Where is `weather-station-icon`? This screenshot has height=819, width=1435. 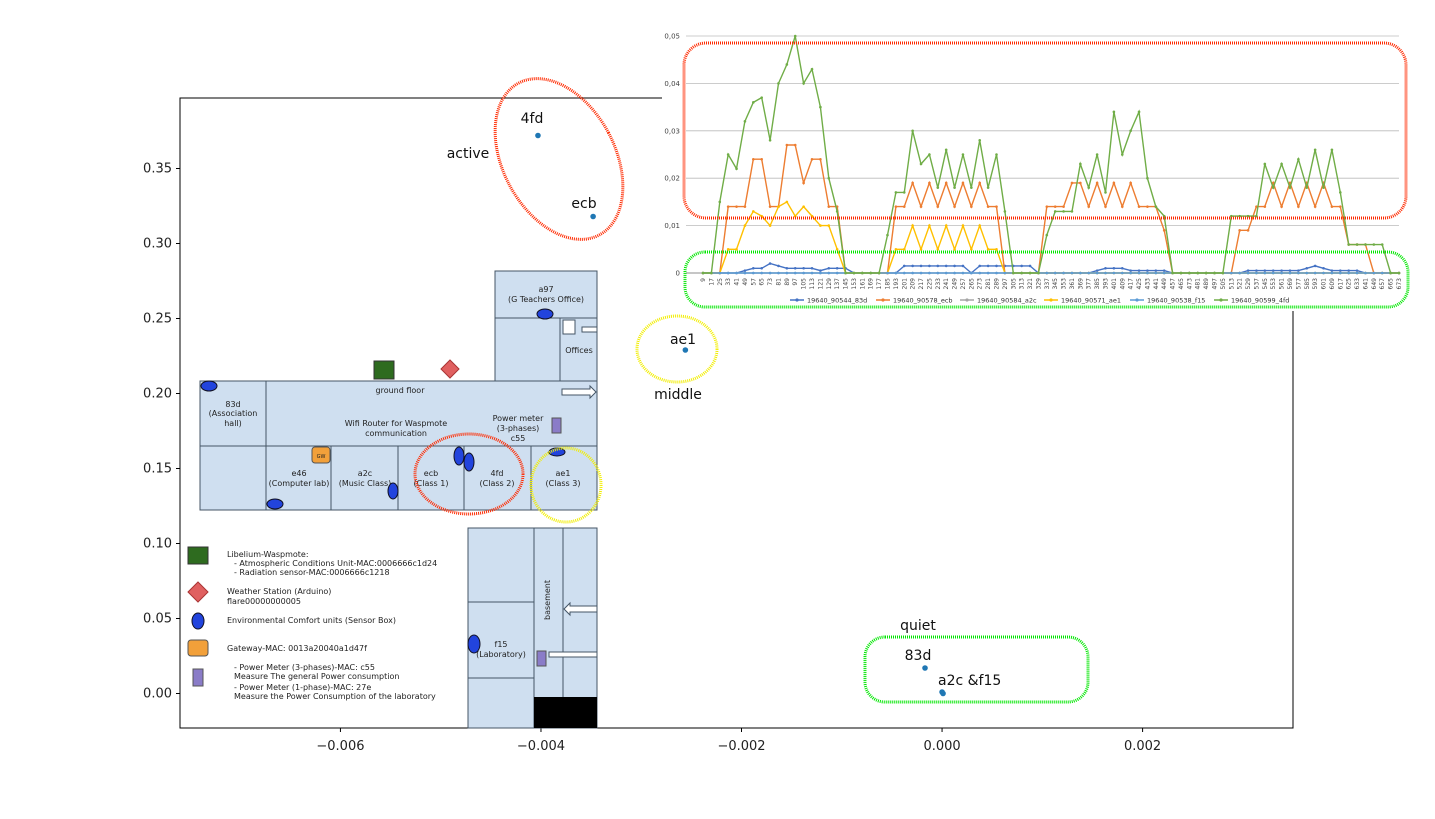 weather-station-icon is located at coordinates (450, 369).